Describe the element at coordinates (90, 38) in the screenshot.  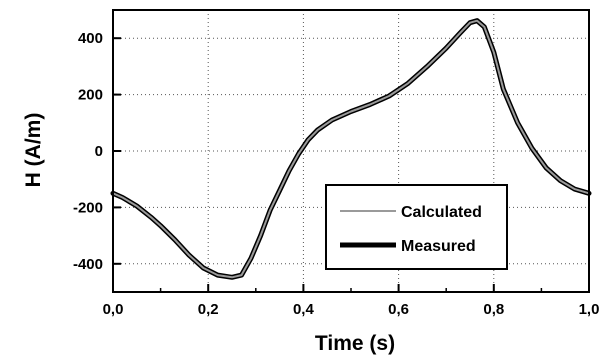
I see `y-tick-label: 400` at that location.